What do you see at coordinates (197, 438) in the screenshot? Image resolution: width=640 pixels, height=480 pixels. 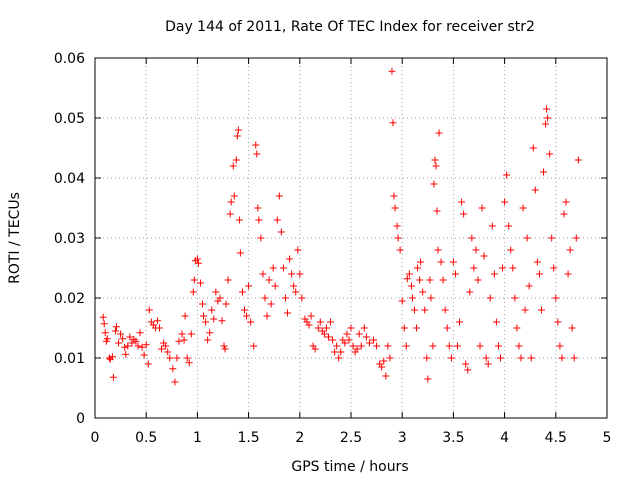 I see `x-tick-label: 1` at bounding box center [197, 438].